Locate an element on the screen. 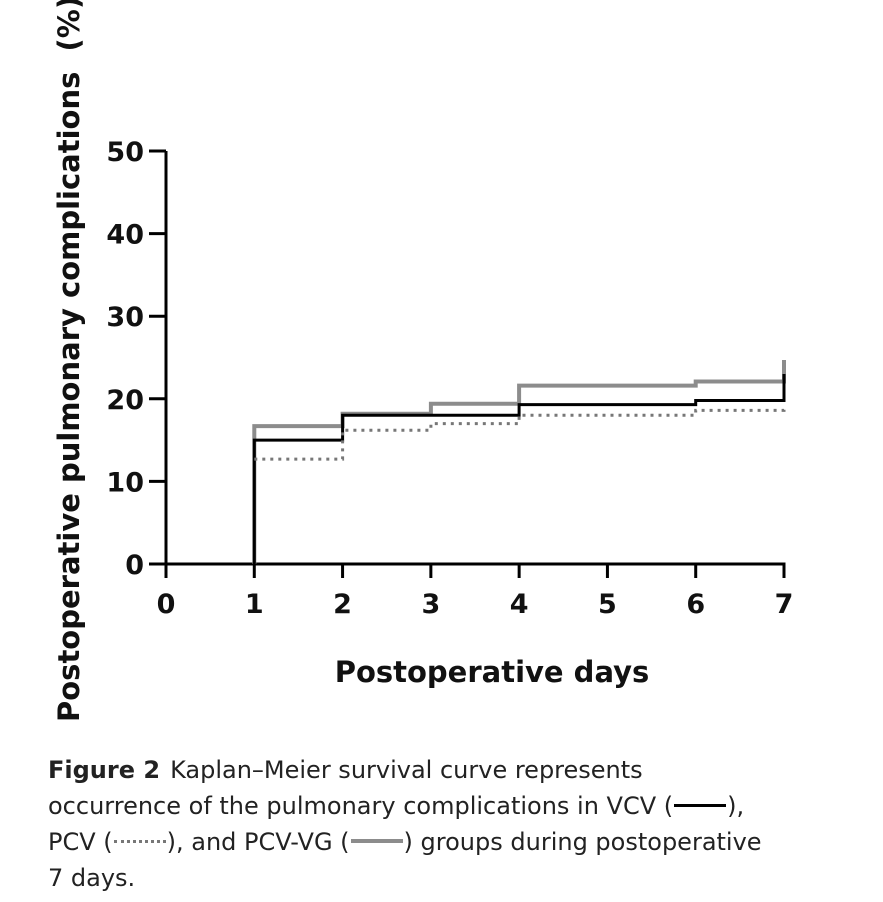  x-tick-label: 4 is located at coordinates (519, 604).